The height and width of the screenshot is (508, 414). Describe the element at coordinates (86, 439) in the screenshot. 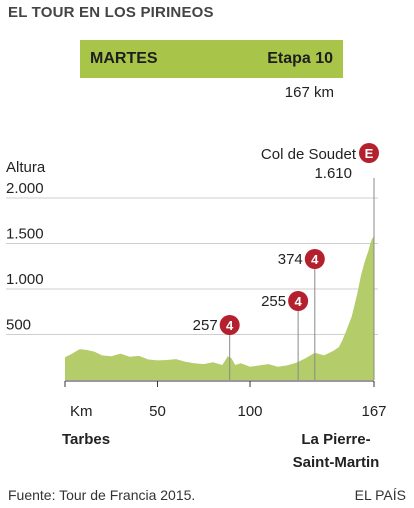

I see `start-city: Tarbes` at that location.